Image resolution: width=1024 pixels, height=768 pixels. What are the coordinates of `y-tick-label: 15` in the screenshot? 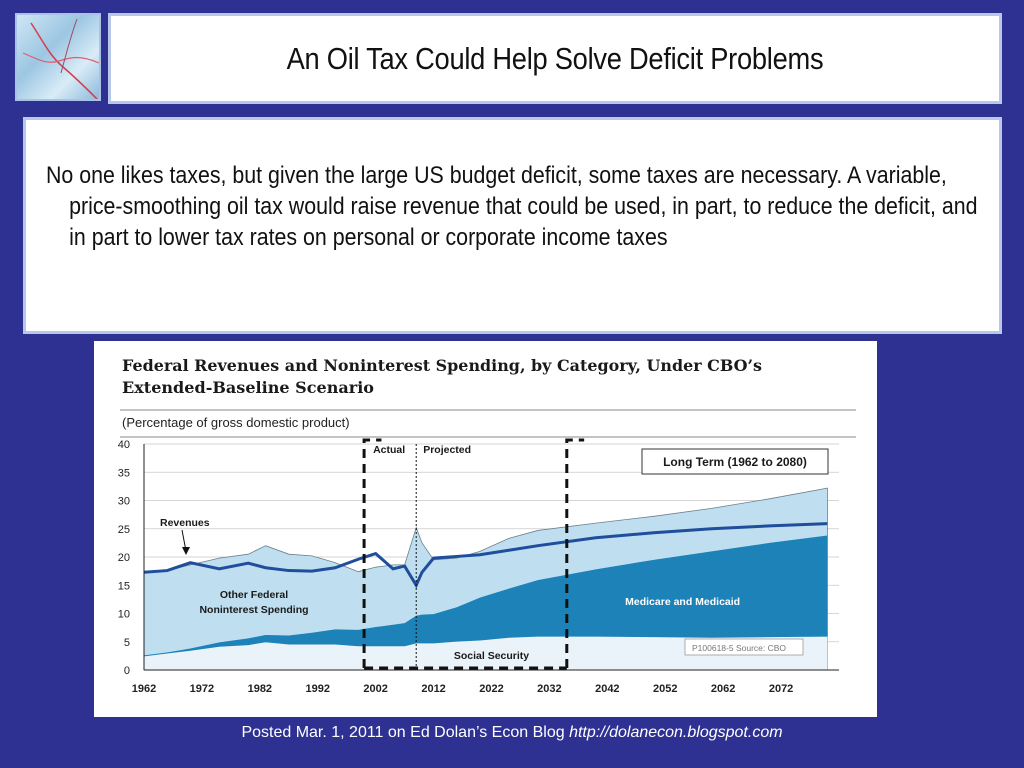 It's located at (124, 586).